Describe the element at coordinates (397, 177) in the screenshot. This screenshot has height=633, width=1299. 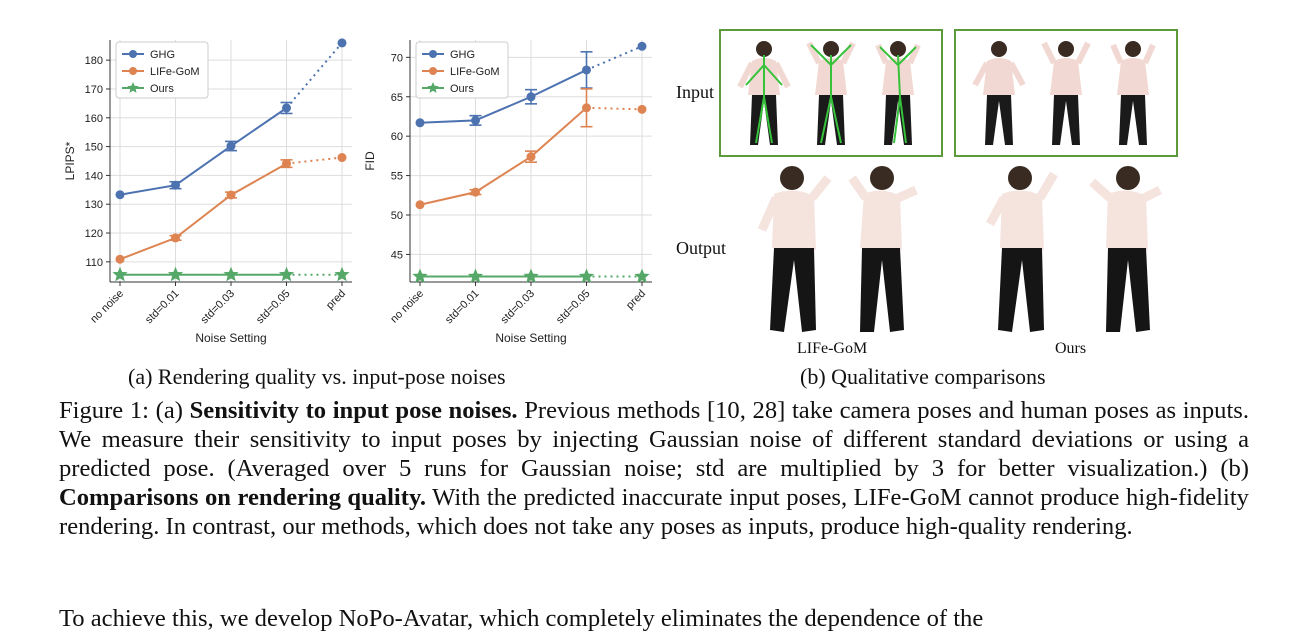
I see `y-tick-label: 55` at that location.